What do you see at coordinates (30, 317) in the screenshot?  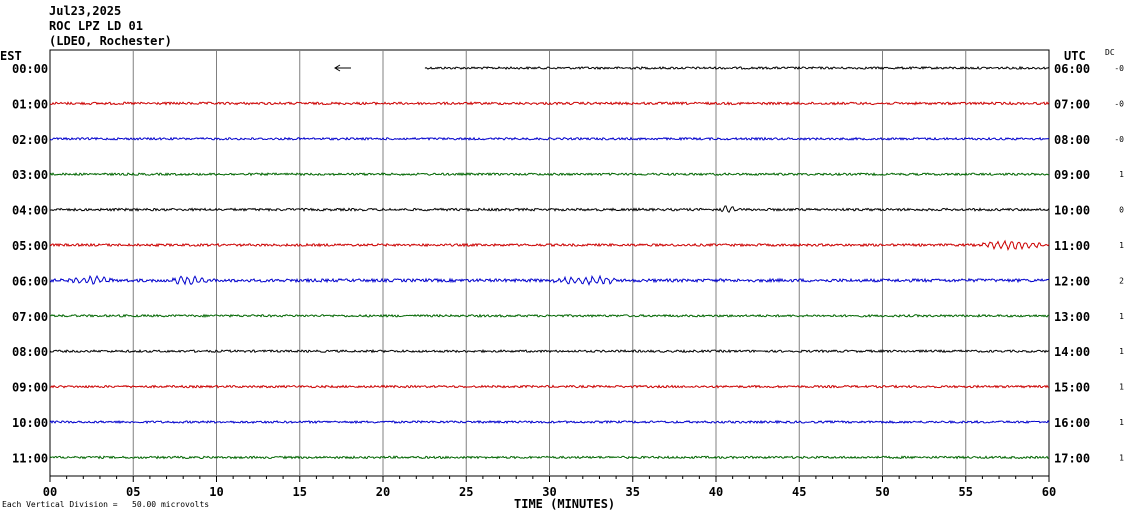 I see `row-left-time: 07:00` at bounding box center [30, 317].